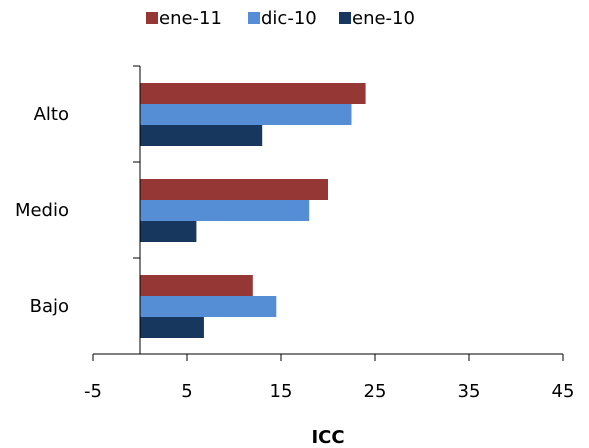 This screenshot has width=589, height=448. I want to click on legend-label-ene-11: ene-11, so click(190, 18).